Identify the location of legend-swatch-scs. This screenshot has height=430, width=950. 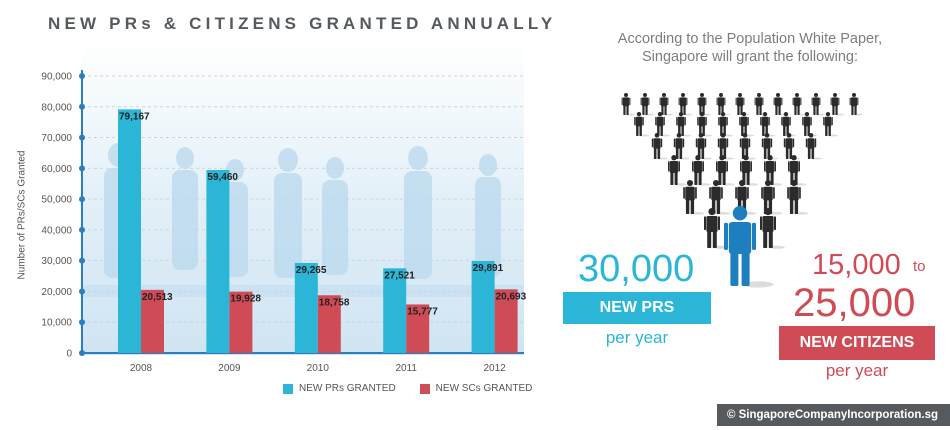
(424, 388).